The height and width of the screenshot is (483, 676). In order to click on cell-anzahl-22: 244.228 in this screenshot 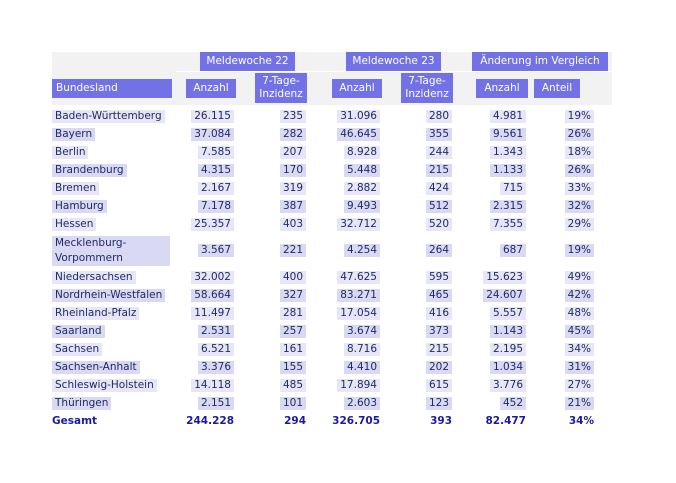, I will do `click(207, 421)`.